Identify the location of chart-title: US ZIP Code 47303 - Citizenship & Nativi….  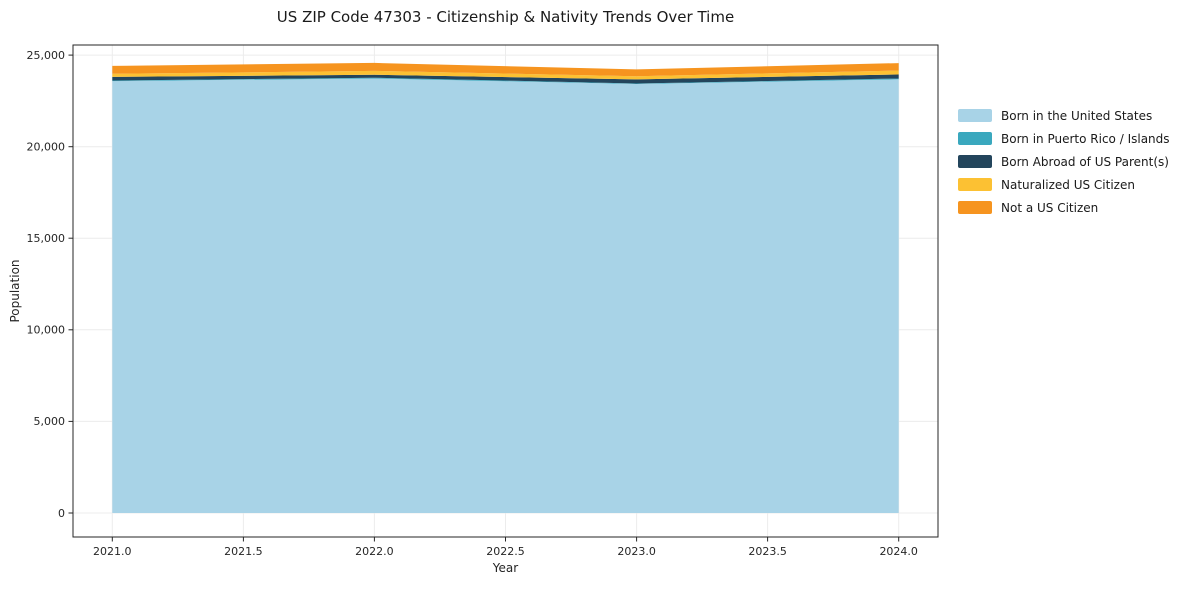
(505, 17).